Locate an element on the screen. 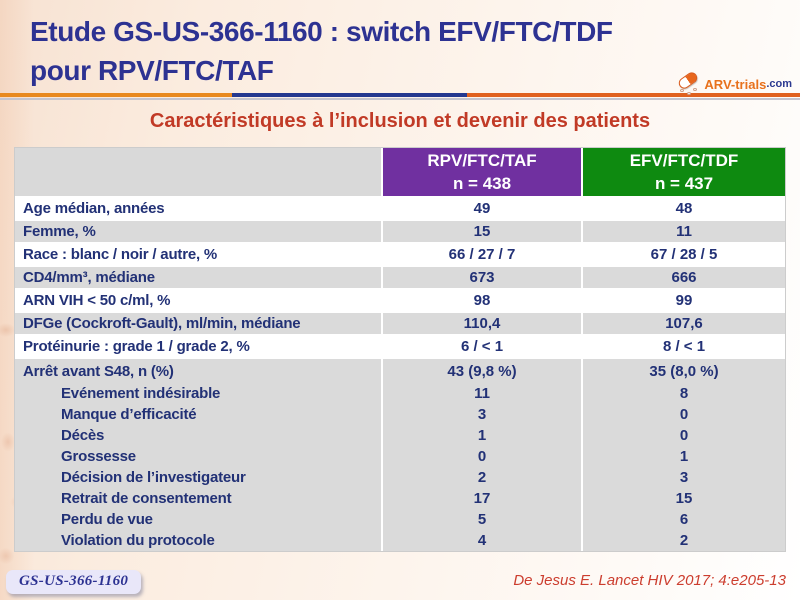 The width and height of the screenshot is (800, 600). row-value-rpv: 4 is located at coordinates (483, 540).